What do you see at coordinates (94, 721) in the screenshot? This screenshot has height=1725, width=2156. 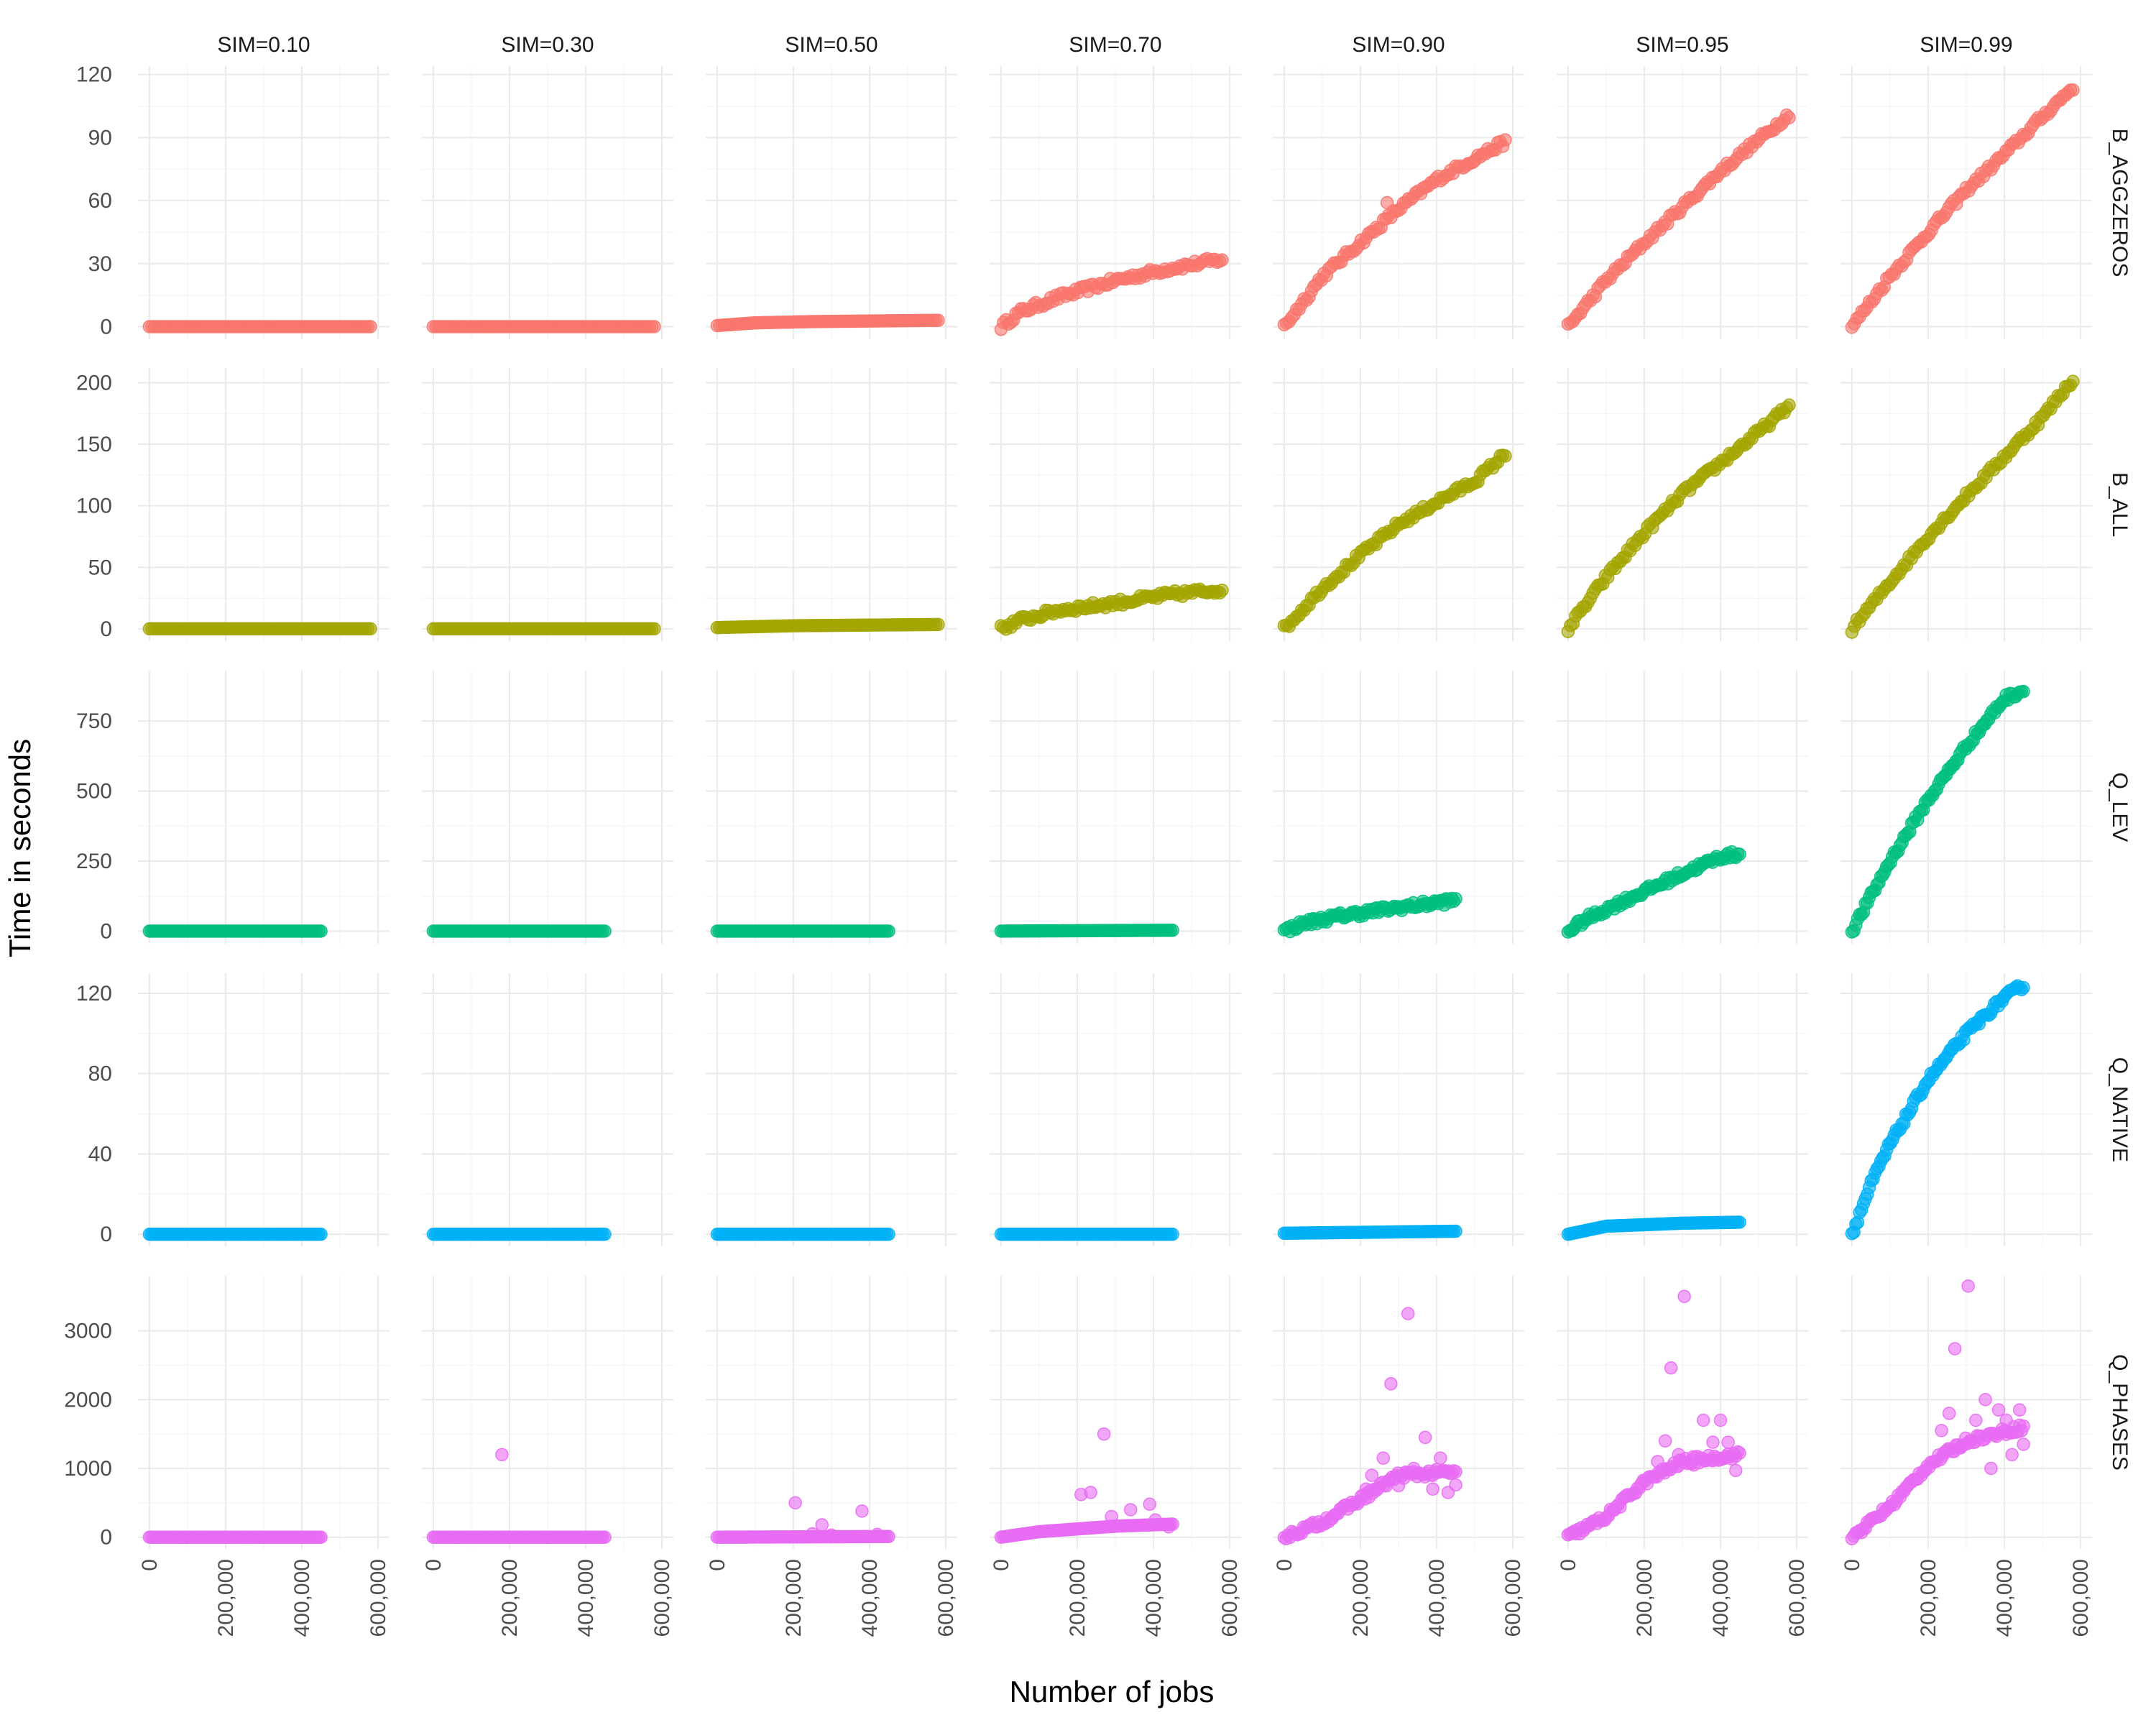 I see `y-tick-label: 750` at bounding box center [94, 721].